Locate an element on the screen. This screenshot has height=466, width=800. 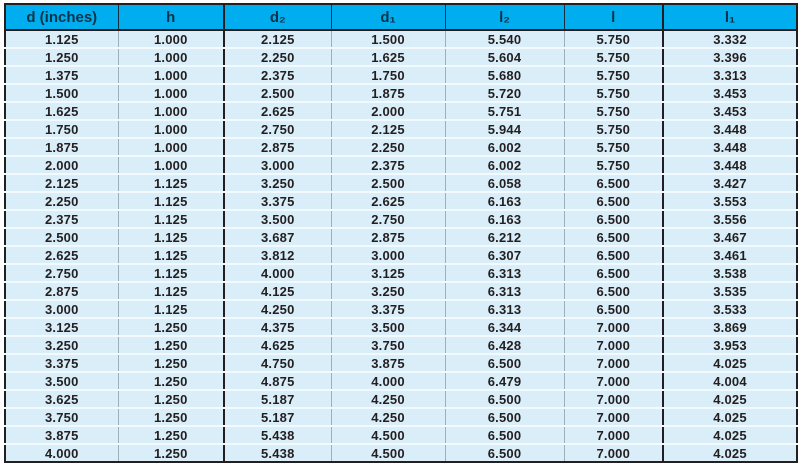
table-cell: 4.875 is located at coordinates (278, 381).